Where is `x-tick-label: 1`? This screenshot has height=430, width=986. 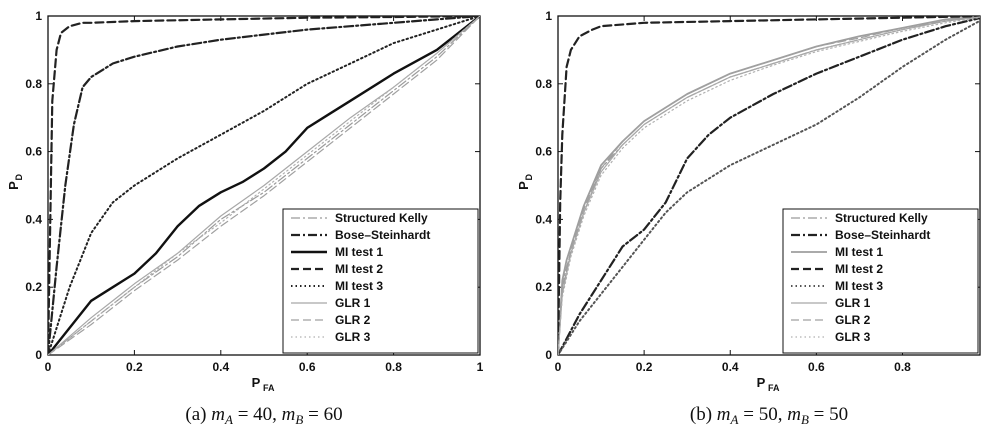 x-tick-label: 1 is located at coordinates (480, 367).